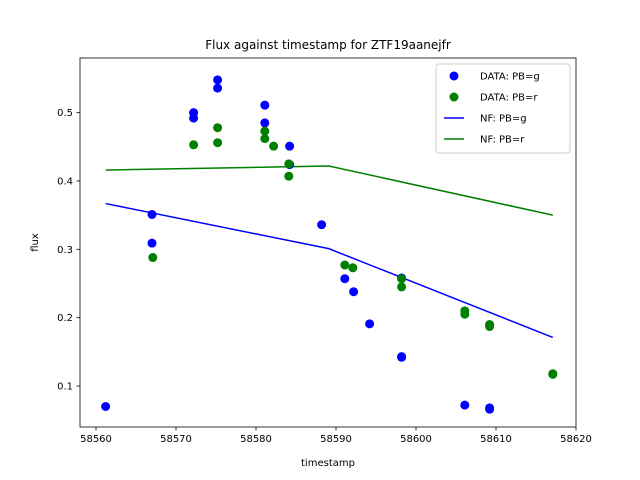 The height and width of the screenshot is (480, 640). What do you see at coordinates (509, 98) in the screenshot?
I see `legend-label-data-pb-r: DATA: PB=r` at bounding box center [509, 98].